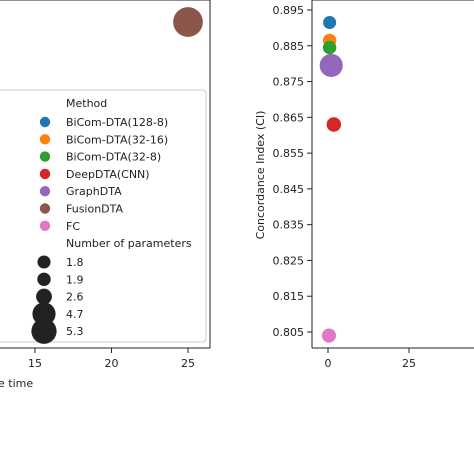 Image resolution: width=474 pixels, height=474 pixels. What do you see at coordinates (289, 46) in the screenshot?
I see `right-y-tick-label: 0.885` at bounding box center [289, 46].